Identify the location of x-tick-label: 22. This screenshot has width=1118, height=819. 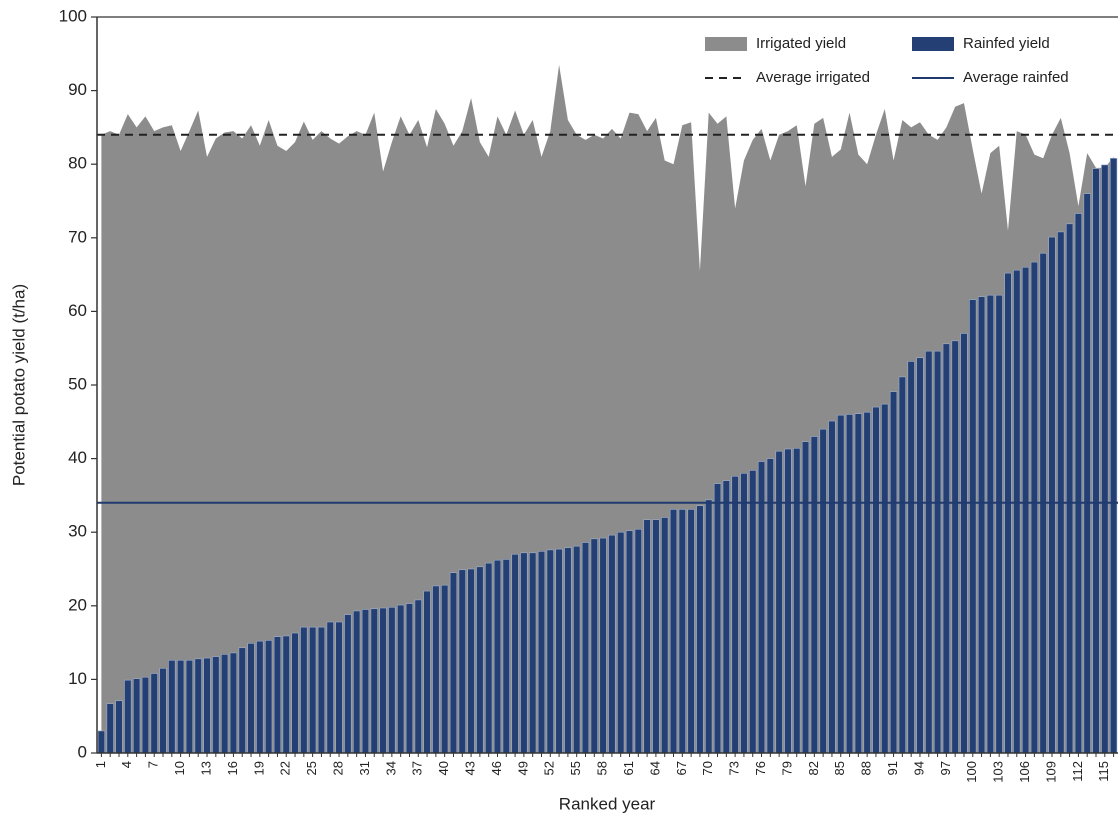
(285, 768).